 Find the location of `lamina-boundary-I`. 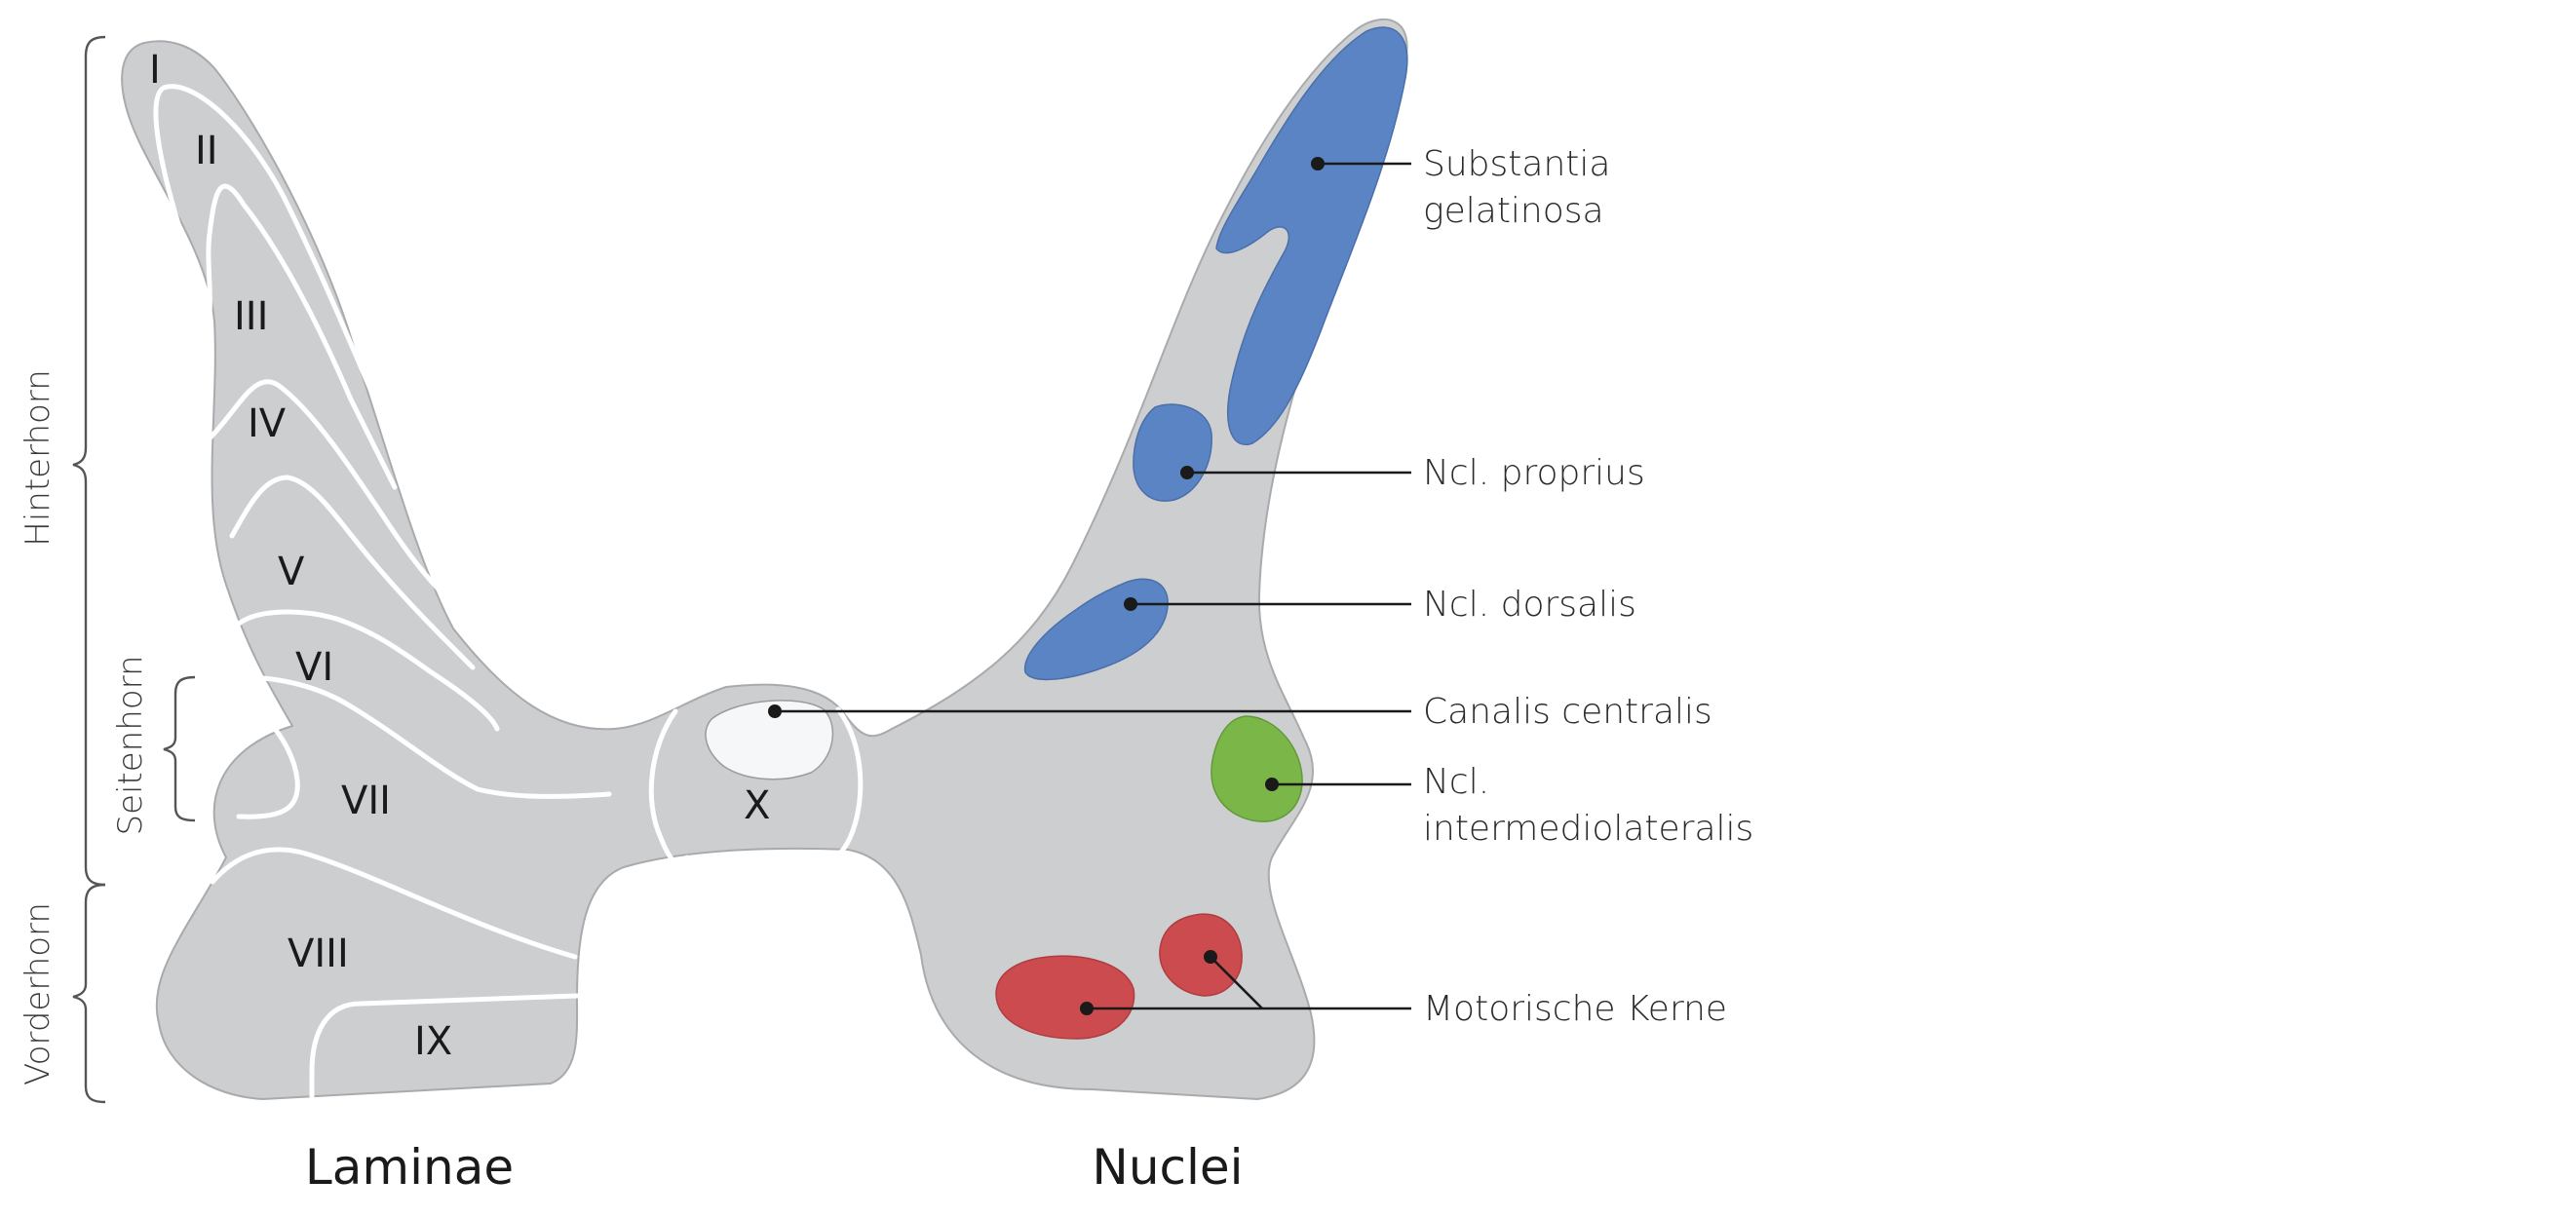

lamina-boundary-I is located at coordinates (275, 265).